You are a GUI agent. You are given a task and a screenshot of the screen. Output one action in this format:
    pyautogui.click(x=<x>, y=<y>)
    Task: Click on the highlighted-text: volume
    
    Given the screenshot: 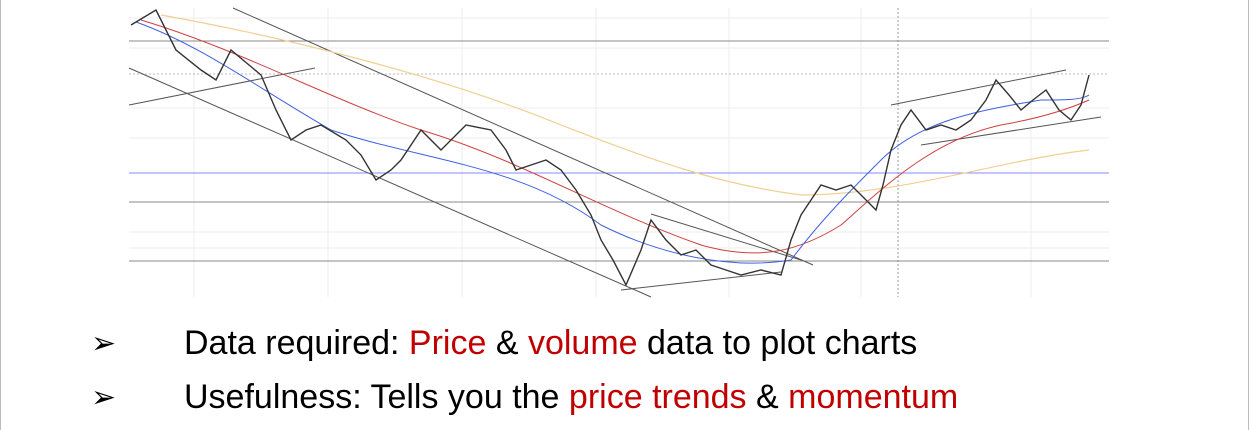 What is the action you would take?
    pyautogui.click(x=582, y=342)
    